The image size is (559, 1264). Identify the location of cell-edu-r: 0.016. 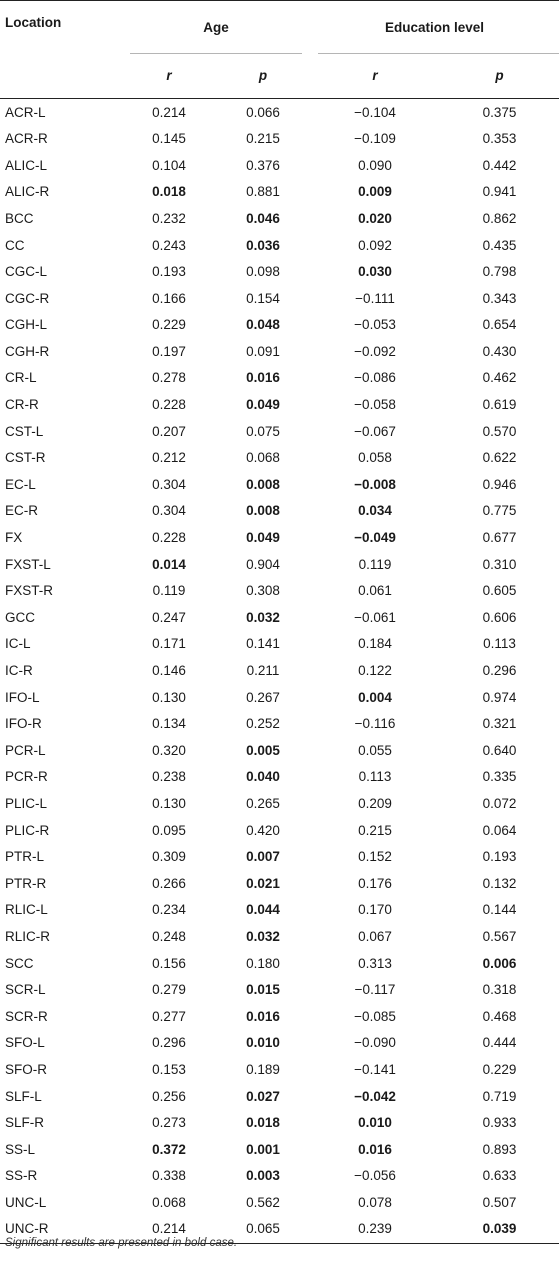
(375, 1149).